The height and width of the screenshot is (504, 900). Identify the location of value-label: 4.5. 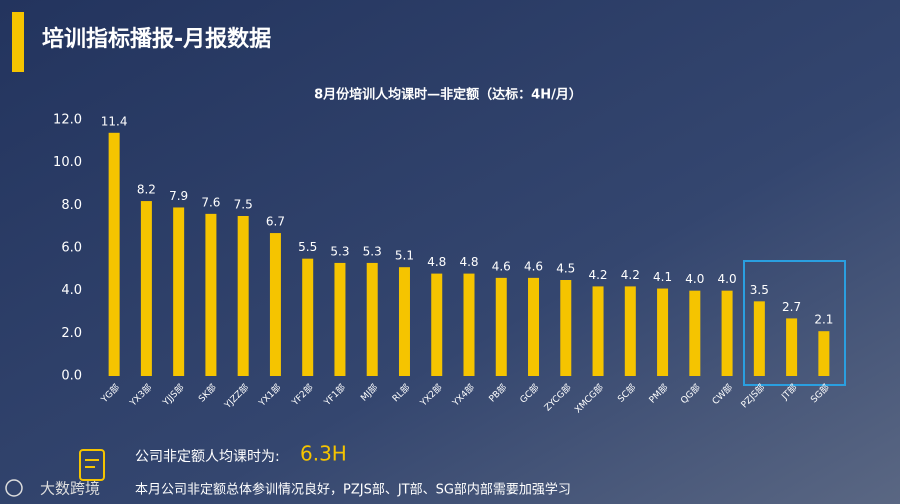
(565, 269).